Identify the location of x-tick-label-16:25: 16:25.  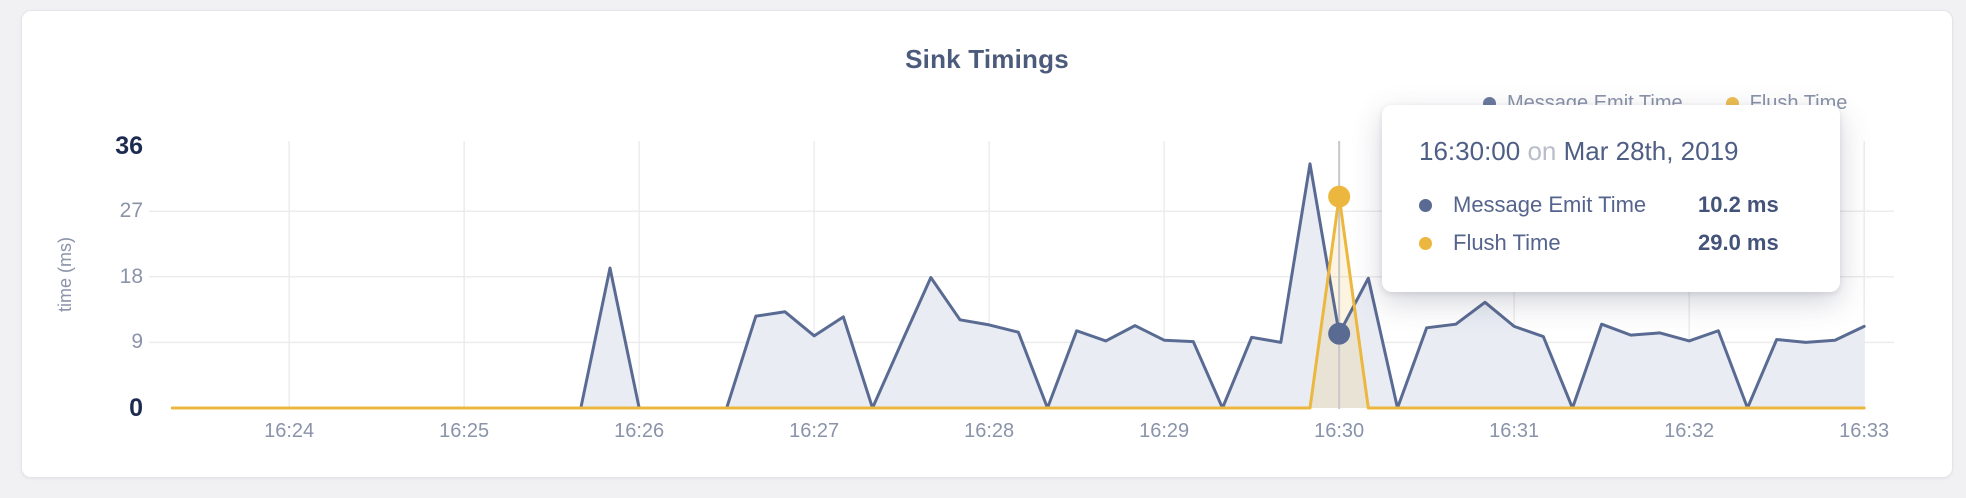
(464, 431).